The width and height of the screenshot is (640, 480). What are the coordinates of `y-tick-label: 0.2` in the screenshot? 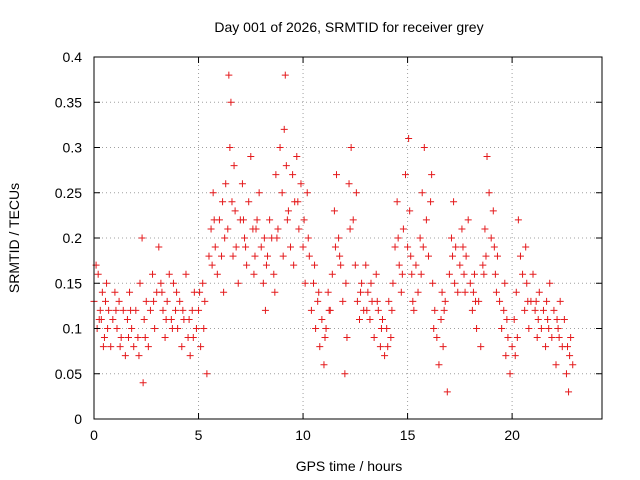 It's located at (73, 238).